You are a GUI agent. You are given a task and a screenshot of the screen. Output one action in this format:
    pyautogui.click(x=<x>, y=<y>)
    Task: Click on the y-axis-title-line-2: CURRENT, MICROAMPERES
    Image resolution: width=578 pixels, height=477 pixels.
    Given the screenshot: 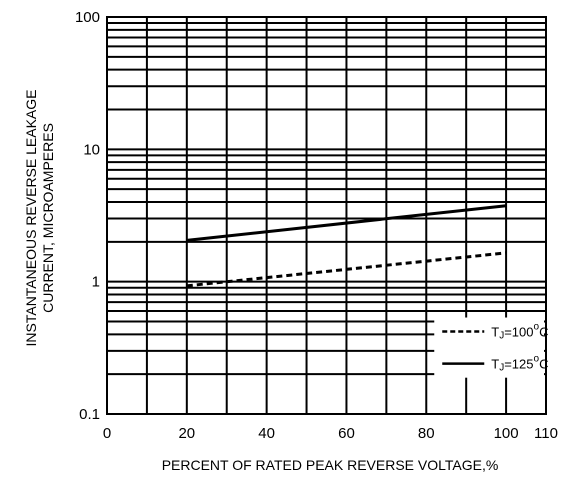 What is the action you would take?
    pyautogui.click(x=48, y=218)
    